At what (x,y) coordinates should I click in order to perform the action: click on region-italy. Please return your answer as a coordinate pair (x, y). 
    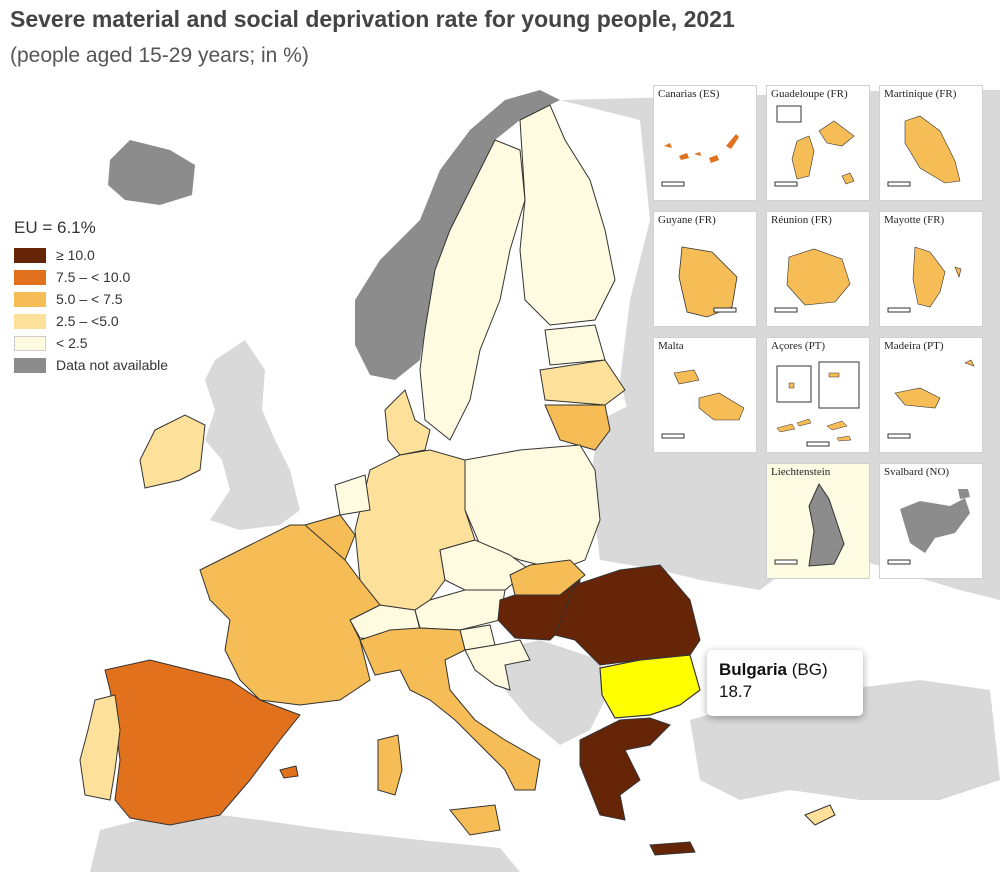
    Looking at the image, I should click on (450, 709).